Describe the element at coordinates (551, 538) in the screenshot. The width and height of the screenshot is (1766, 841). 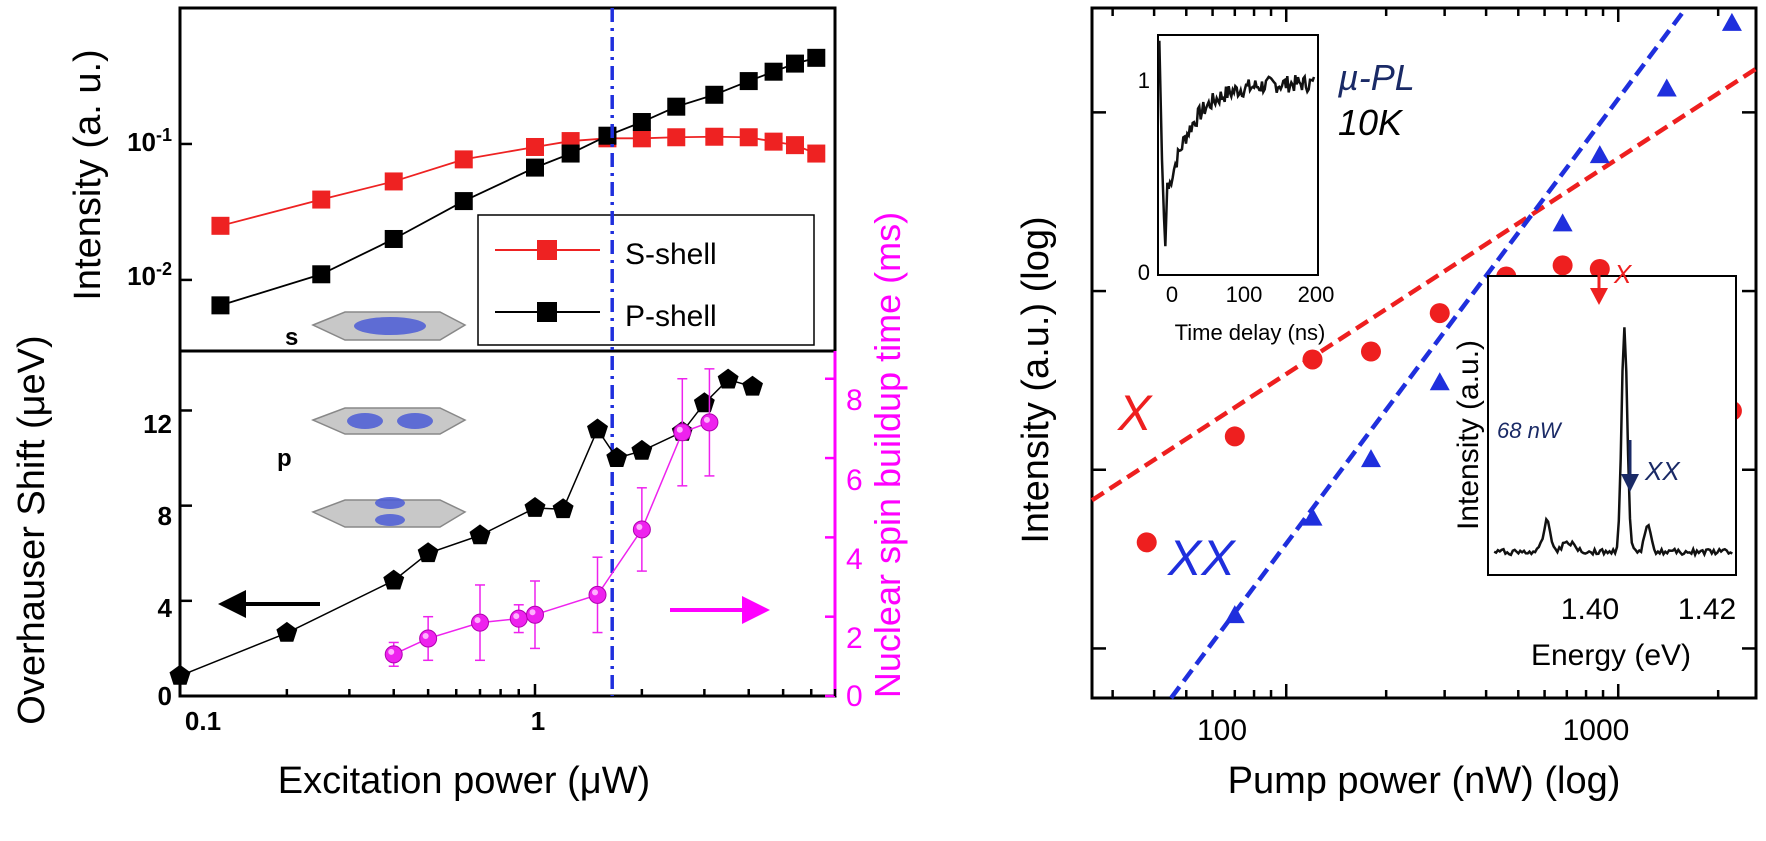
I see `buildup-line` at that location.